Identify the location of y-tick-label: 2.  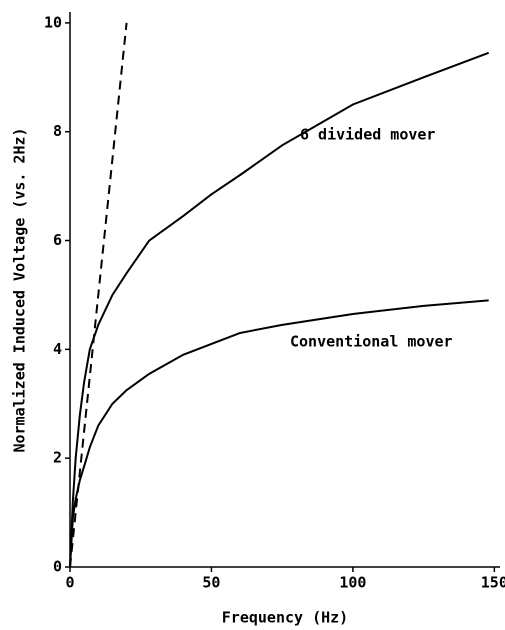
(57, 458).